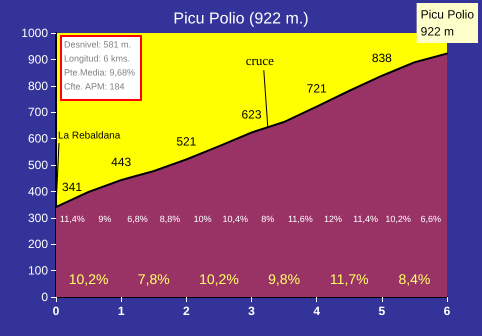 This screenshot has height=336, width=482. Describe the element at coordinates (203, 219) in the screenshot. I see `annotation: 10%` at that location.